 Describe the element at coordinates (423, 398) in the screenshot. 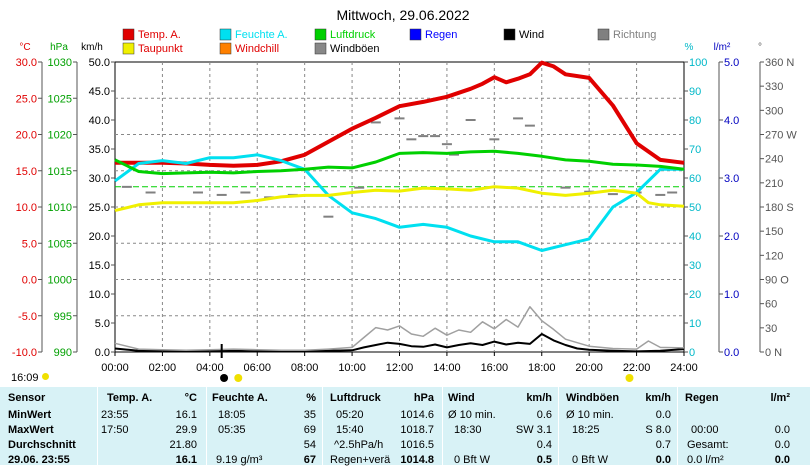

I see `pres-unit: hPa` at that location.